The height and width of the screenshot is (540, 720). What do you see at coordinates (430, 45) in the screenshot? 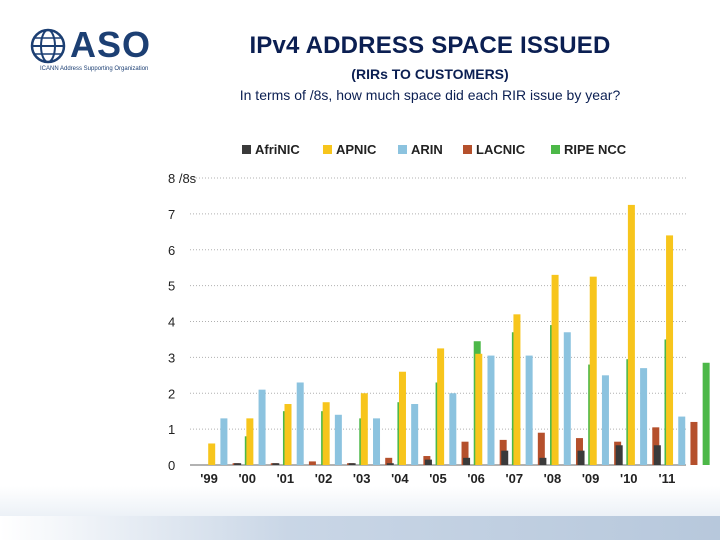
I see `page-title: IPv4 ADDRESS SPACE ISSUED` at bounding box center [430, 45].